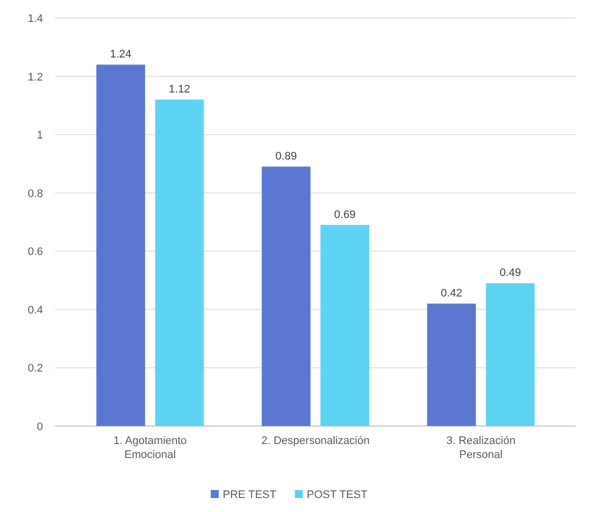  Describe the element at coordinates (35, 77) in the screenshot. I see `y-tick-label: 1.2` at that location.